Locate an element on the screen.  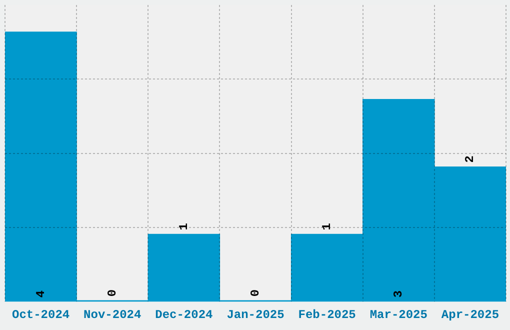
x-tick-label: Mar-2025 is located at coordinates (399, 315).